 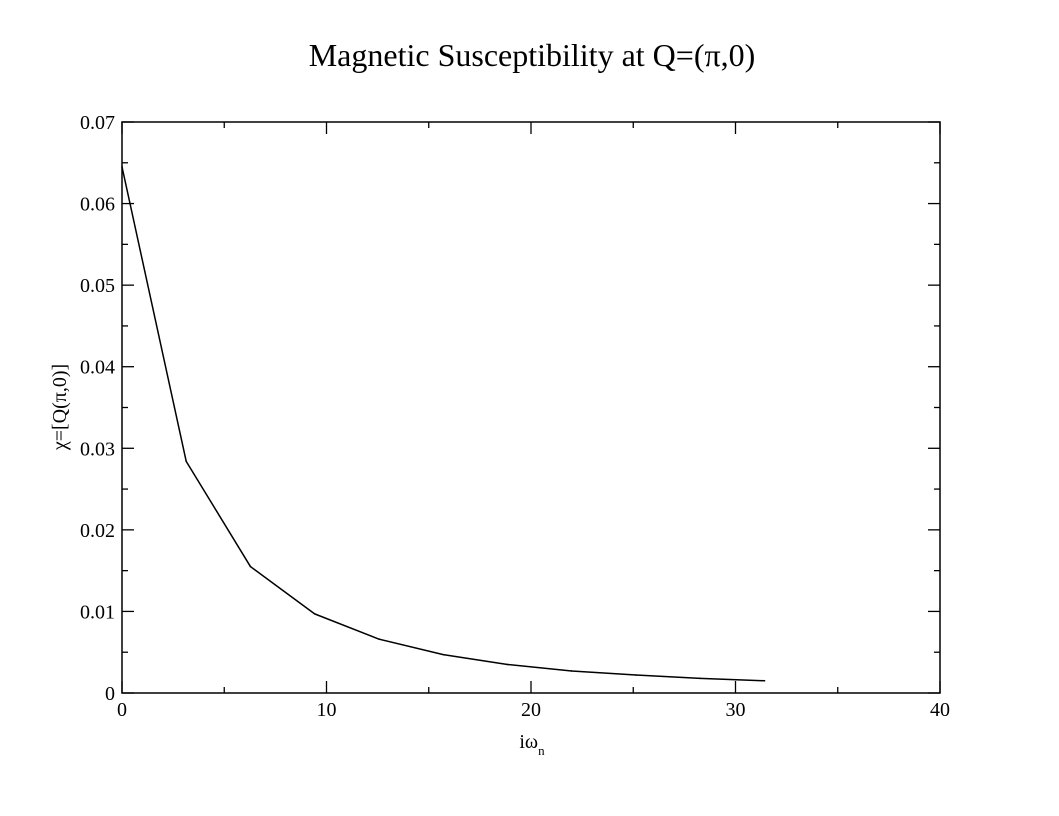 What do you see at coordinates (110, 694) in the screenshot?
I see `y-tick-label: 0` at bounding box center [110, 694].